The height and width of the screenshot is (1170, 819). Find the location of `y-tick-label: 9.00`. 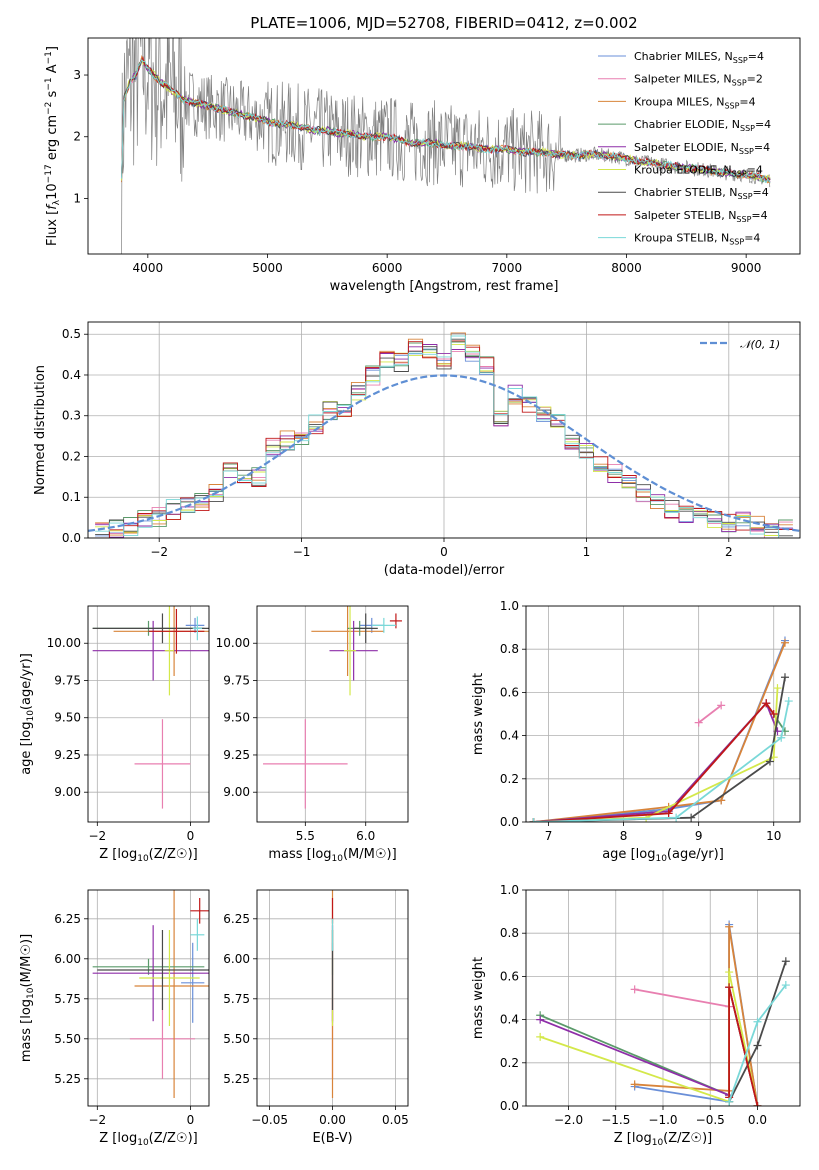

y-tick-label: 9.00 is located at coordinates (236, 792).